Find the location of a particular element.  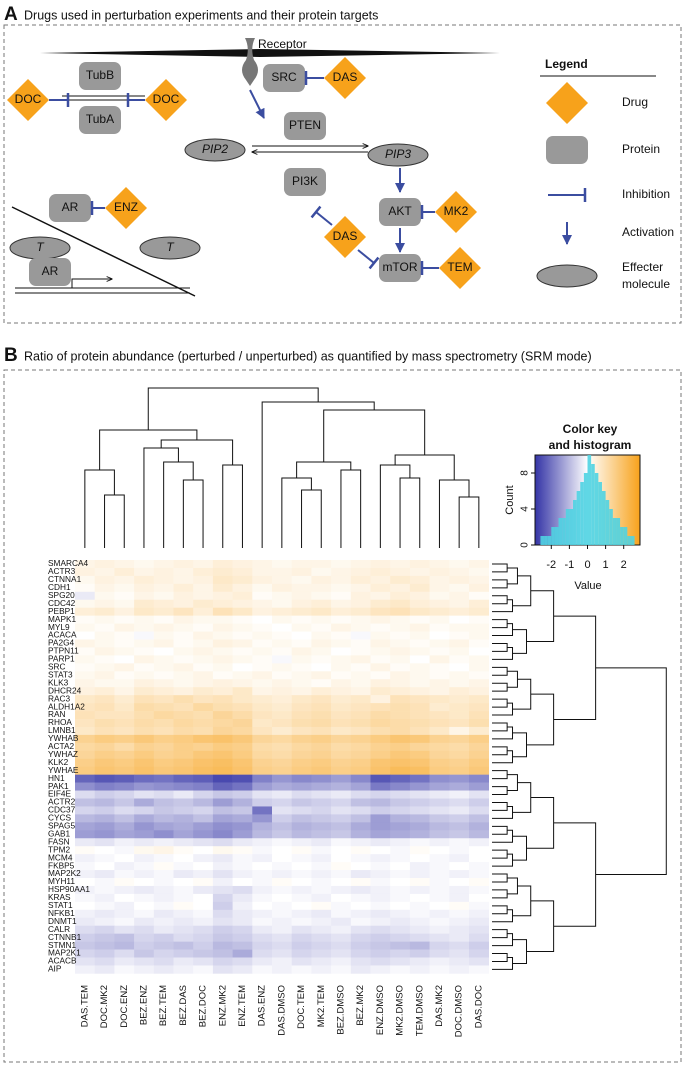

membrane is located at coordinates (270, 53).